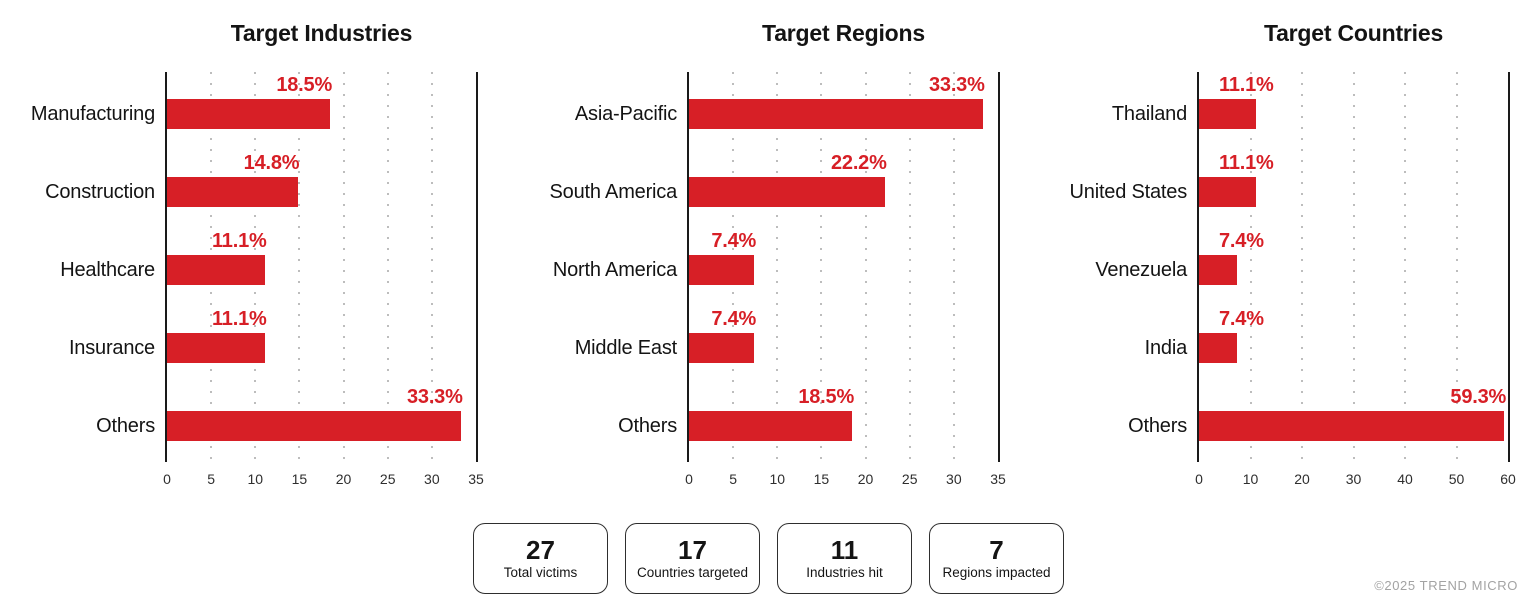  Describe the element at coordinates (844, 572) in the screenshot. I see `stat-label: Industries hit` at that location.